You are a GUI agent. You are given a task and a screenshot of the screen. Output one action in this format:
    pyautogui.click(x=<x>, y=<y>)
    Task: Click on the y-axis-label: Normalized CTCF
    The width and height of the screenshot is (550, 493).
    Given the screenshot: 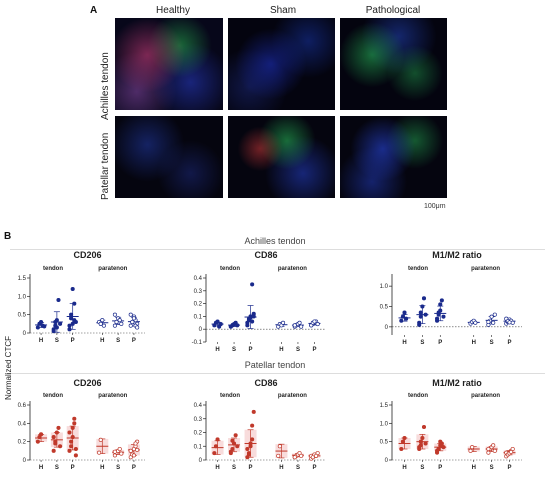 What is the action you would take?
    pyautogui.click(x=8, y=367)
    